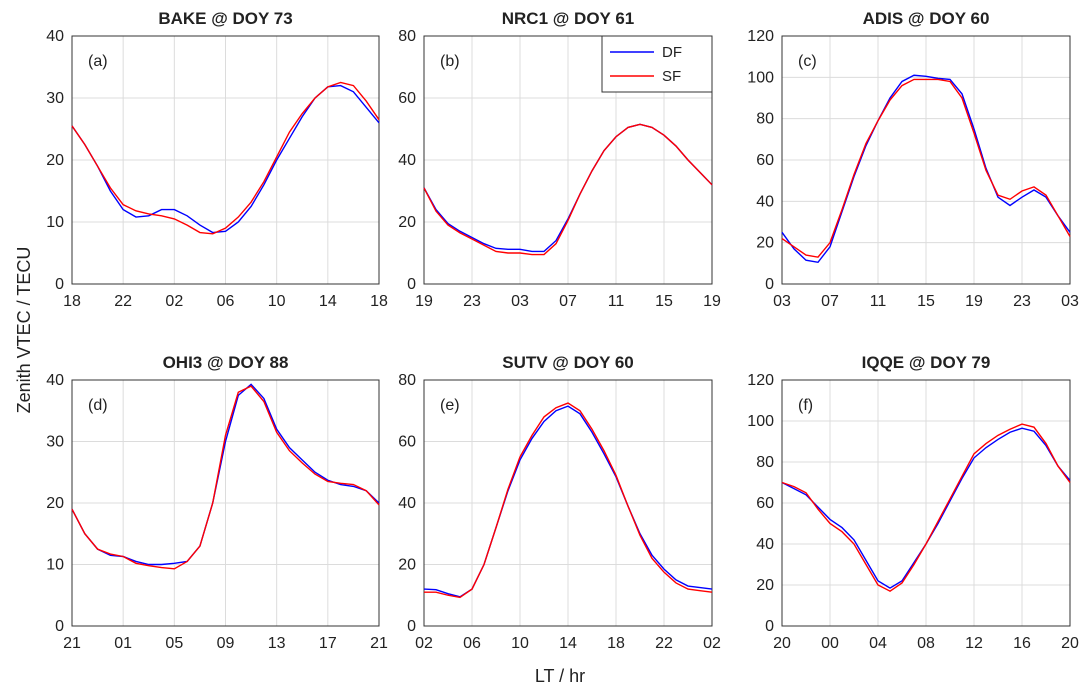 This screenshot has height=698, width=1086. Describe the element at coordinates (217, 502) in the screenshot. I see `subplot: 0 10 20 30 40 21 01 05 09 13 17 21 OHI3 @ DOY 88 (d)` at that location.